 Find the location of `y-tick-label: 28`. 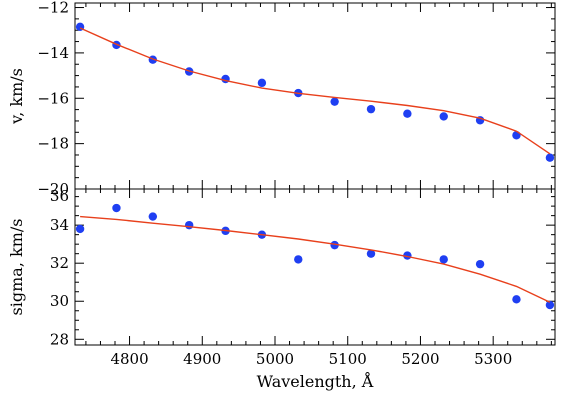

y-tick-label: 28 is located at coordinates (59, 339).